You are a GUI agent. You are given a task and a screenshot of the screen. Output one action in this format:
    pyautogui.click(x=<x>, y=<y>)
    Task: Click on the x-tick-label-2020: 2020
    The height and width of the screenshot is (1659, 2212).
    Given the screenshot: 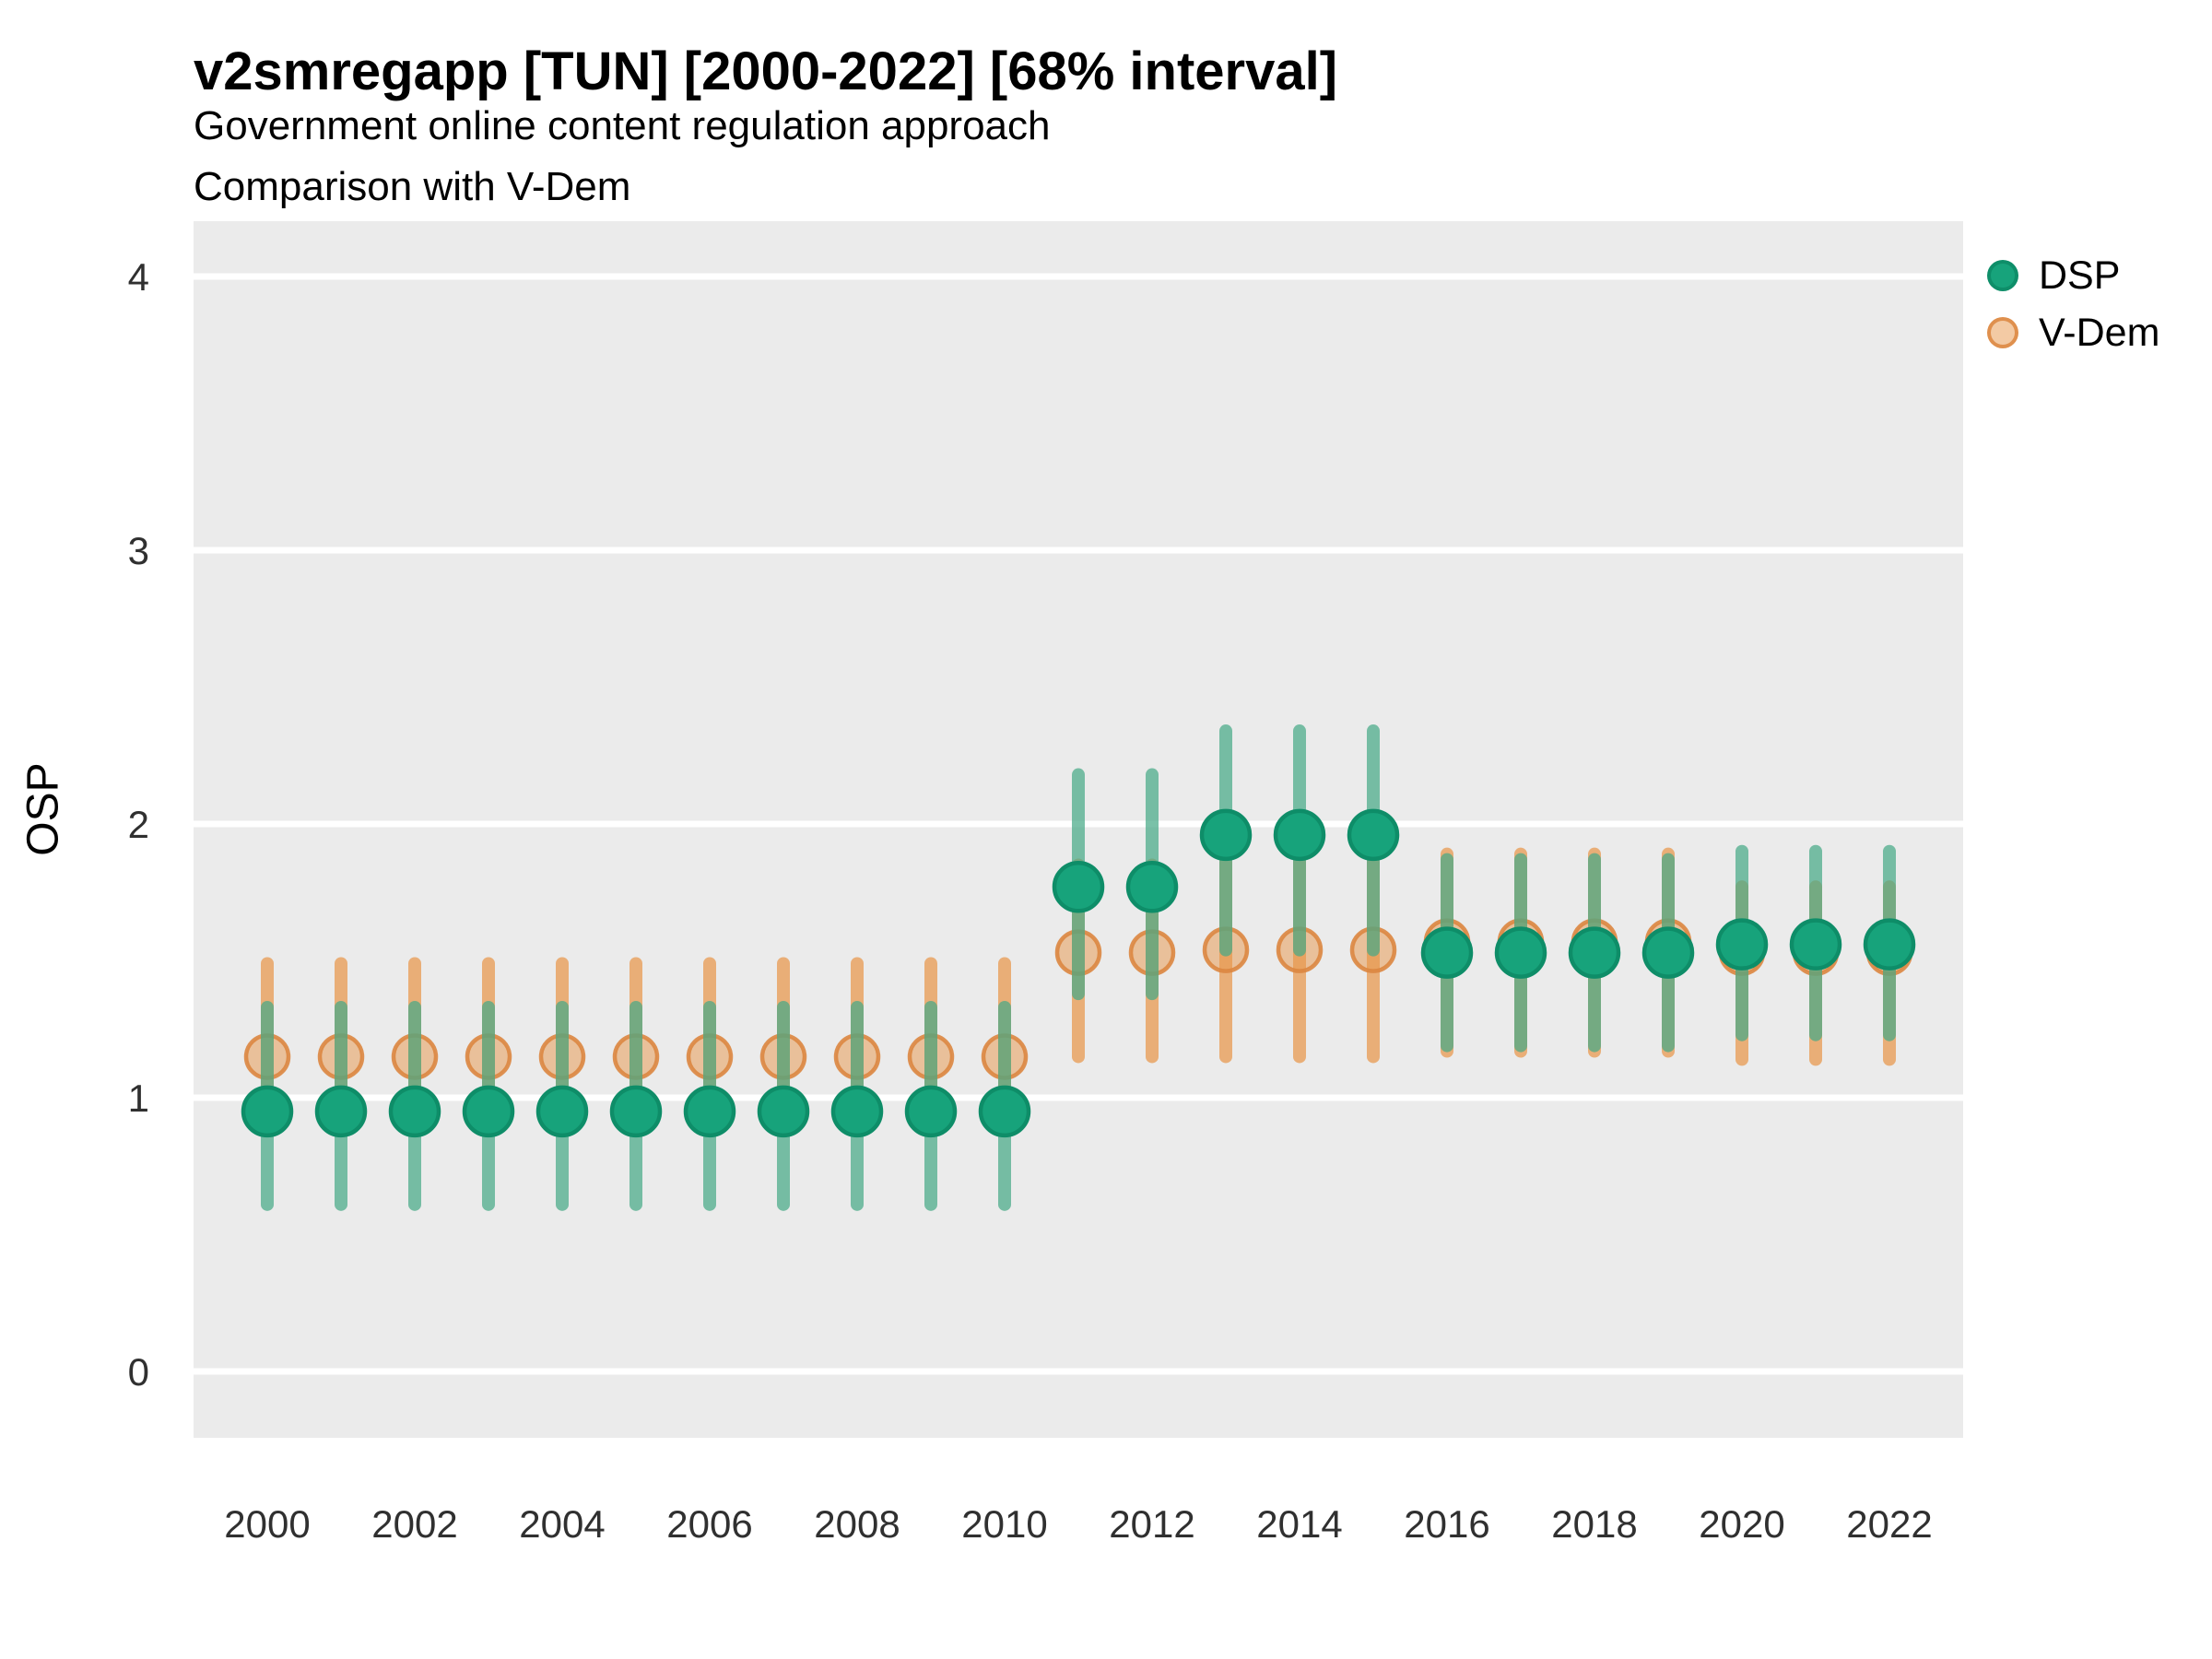 What is the action you would take?
    pyautogui.click(x=1741, y=1524)
    